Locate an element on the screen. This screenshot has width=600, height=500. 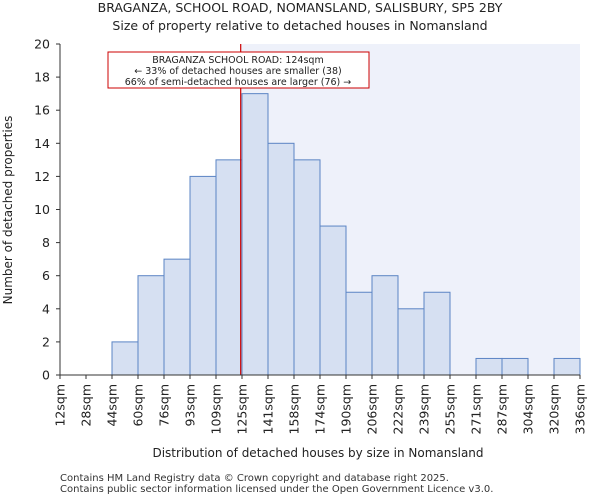
bar-206sqm is located at coordinates (385, 325).